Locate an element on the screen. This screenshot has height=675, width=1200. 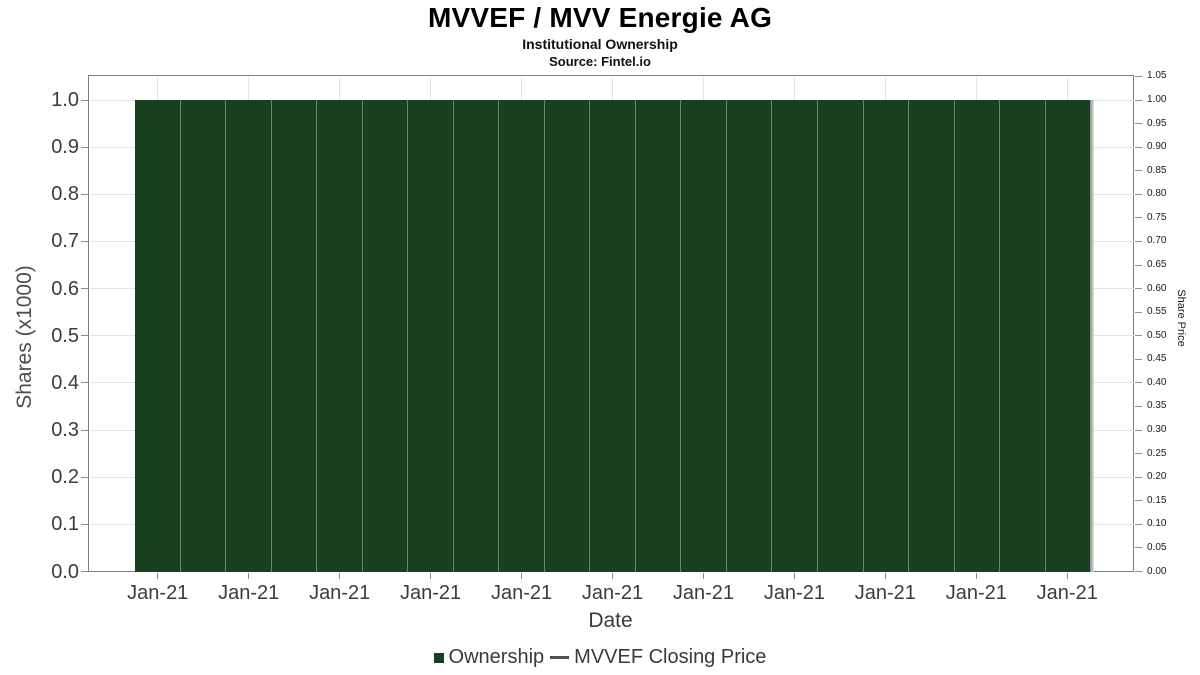
y2-axis-tick-label: 0.00 is located at coordinates (1157, 571).